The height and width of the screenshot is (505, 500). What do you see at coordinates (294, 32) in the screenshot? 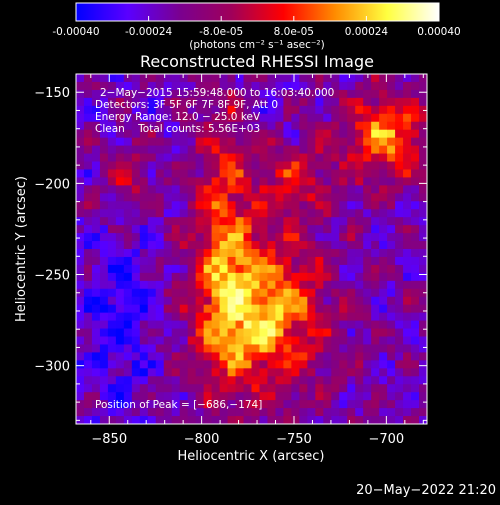
I see `colorbar-tick-label: 8.0e-05` at bounding box center [294, 32].